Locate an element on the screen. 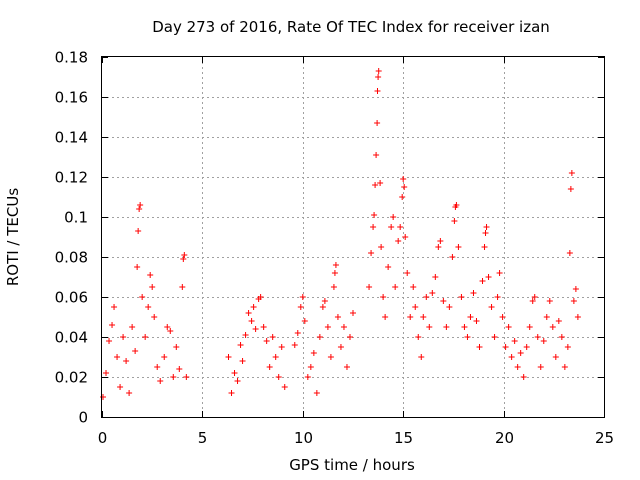 The height and width of the screenshot is (480, 640). x-tick-label: 15 is located at coordinates (403, 438).